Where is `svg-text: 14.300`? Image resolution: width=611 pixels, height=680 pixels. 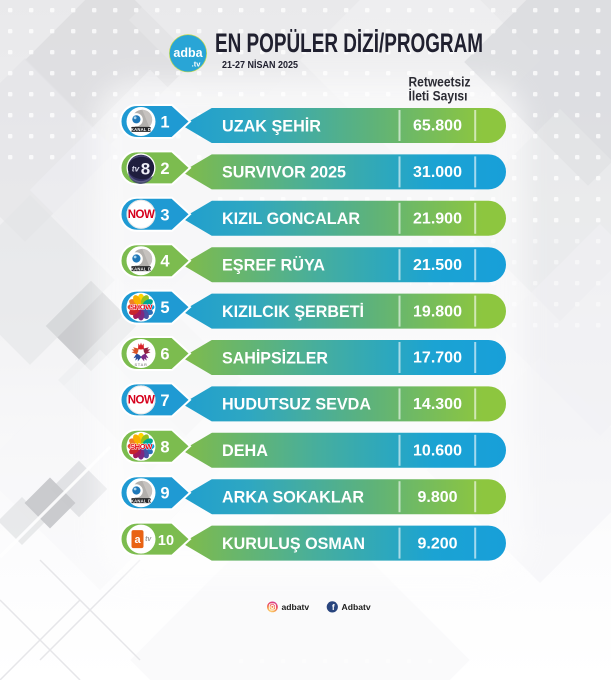
svg-text: 14.300 is located at coordinates (437, 404).